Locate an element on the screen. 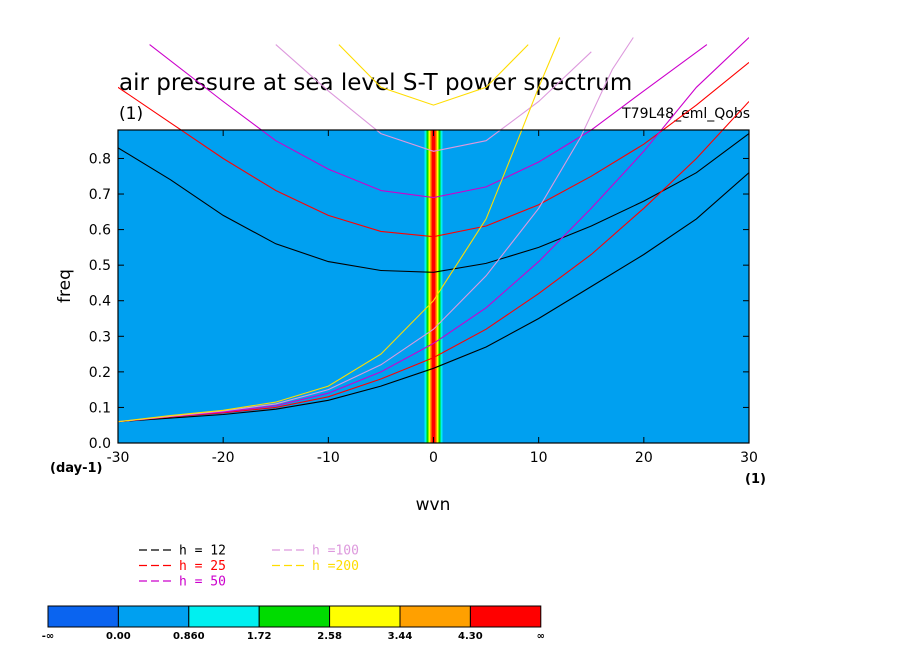  colorbar-label: -∞ is located at coordinates (48, 636).